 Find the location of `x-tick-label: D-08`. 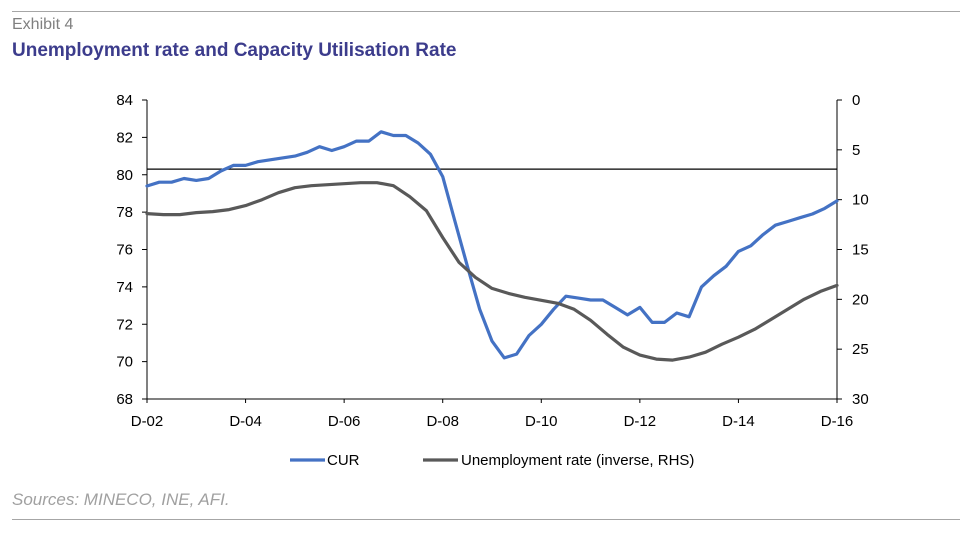

x-tick-label: D-08 is located at coordinates (442, 421).